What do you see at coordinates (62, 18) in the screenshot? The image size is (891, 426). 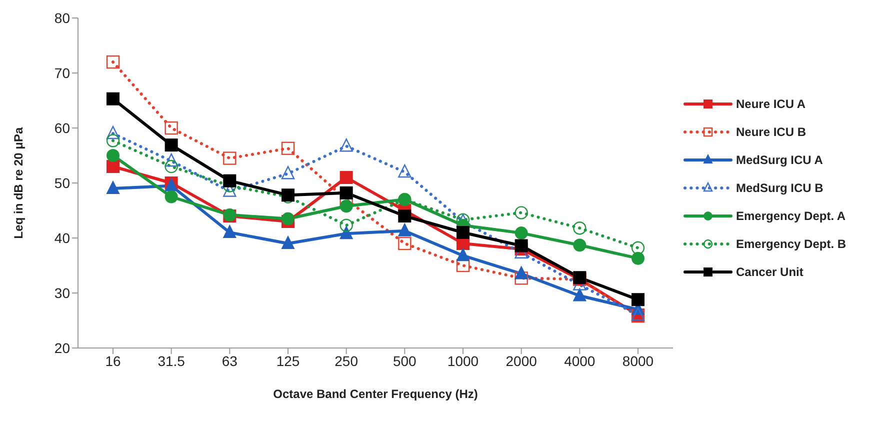 I see `y-tick-label: 80` at bounding box center [62, 18].